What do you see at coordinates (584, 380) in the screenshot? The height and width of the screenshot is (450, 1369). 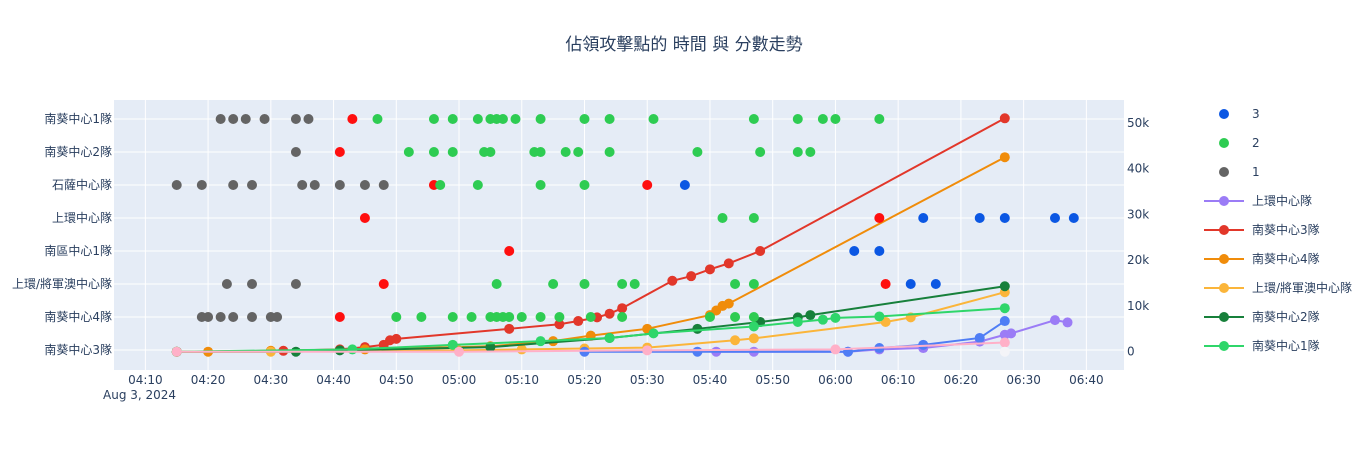 I see `x-tick-label: 05:20` at bounding box center [584, 380].